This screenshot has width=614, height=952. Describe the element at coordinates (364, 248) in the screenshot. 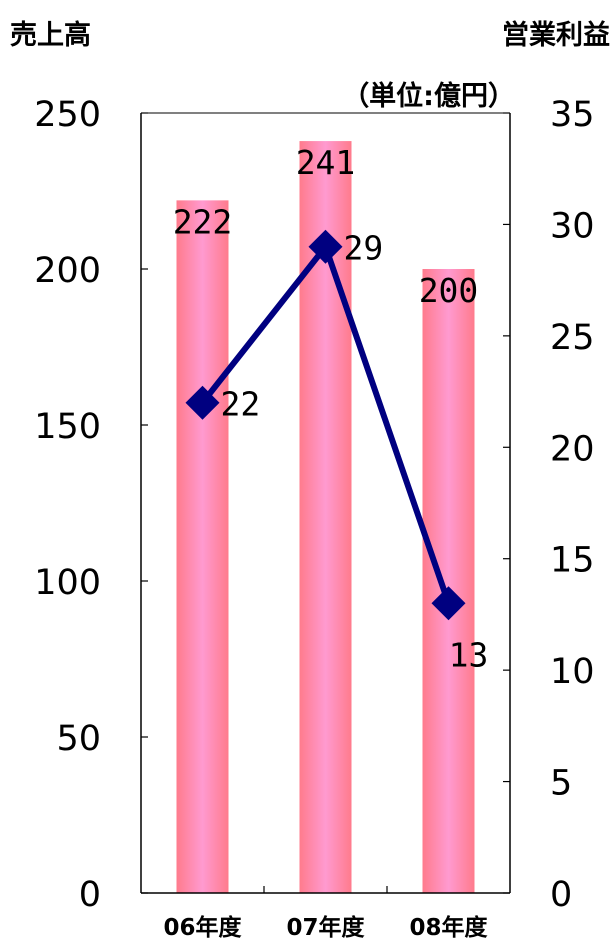

I see `line-value-label: 29` at that location.